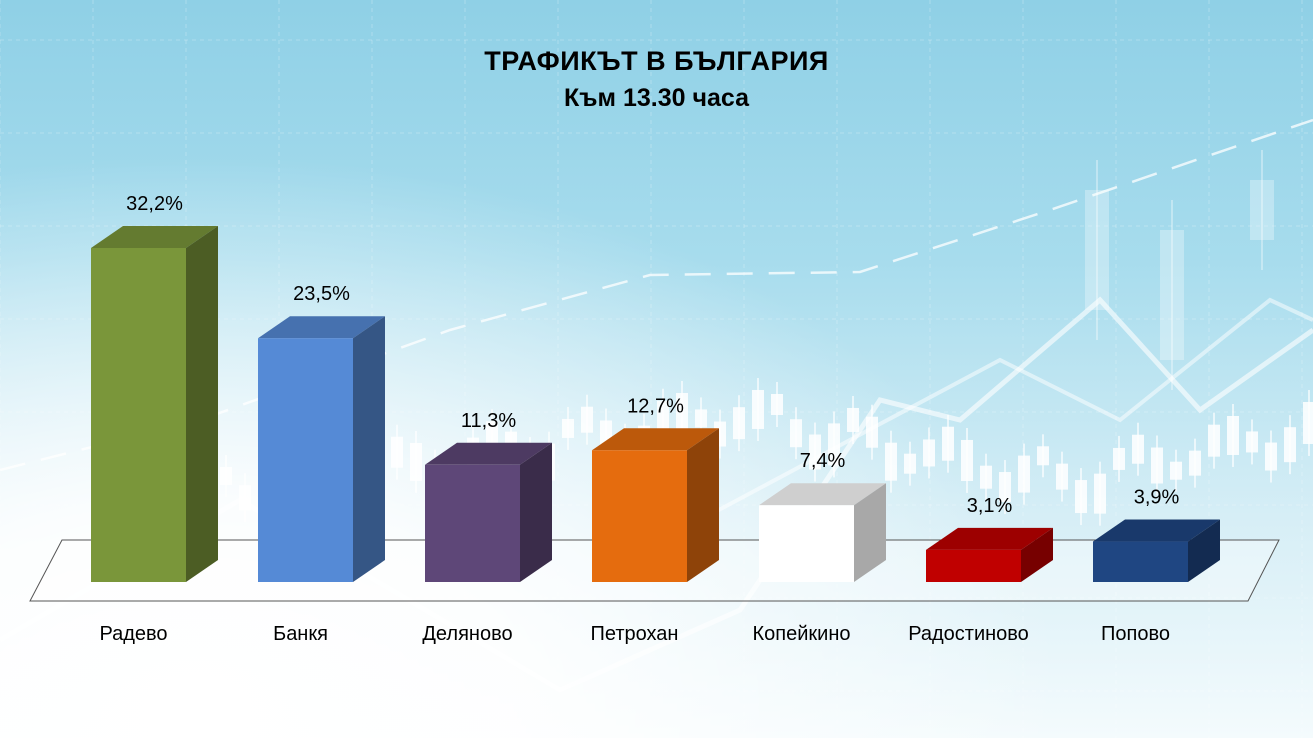  What do you see at coordinates (154, 204) in the screenshot?
I see `data-label: 32,2%` at bounding box center [154, 204].